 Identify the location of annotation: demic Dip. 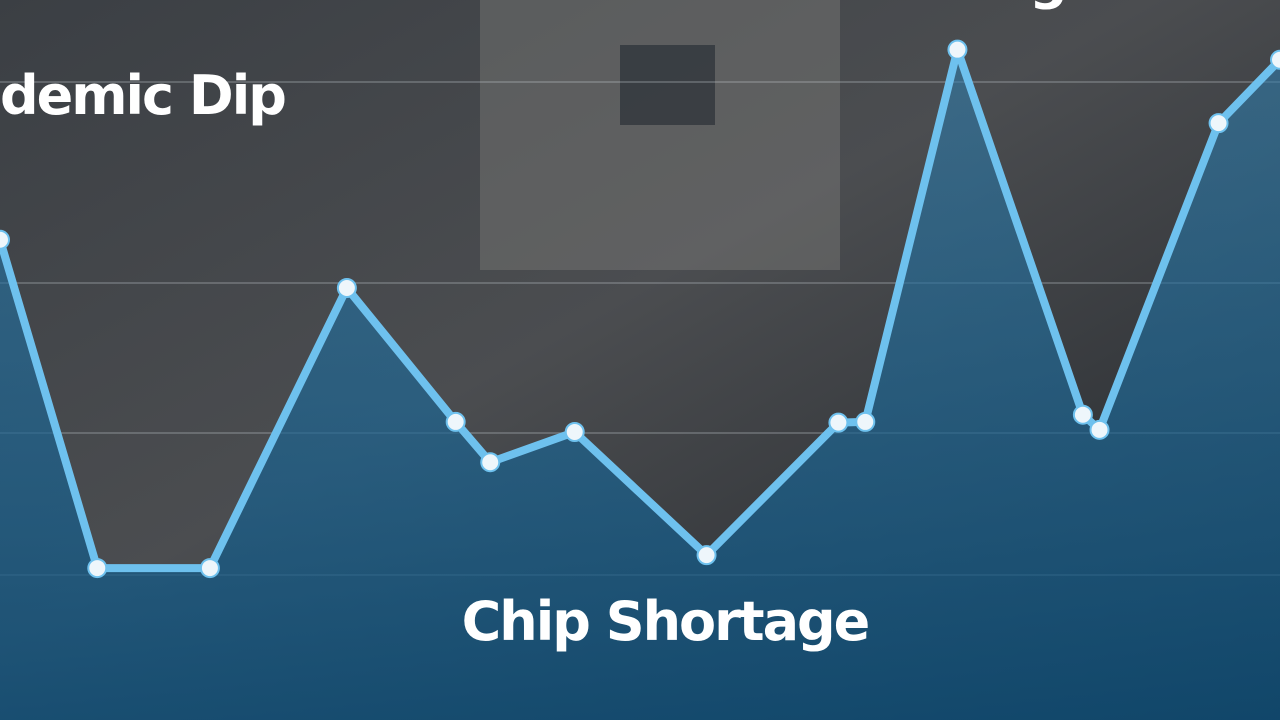
(142, 95).